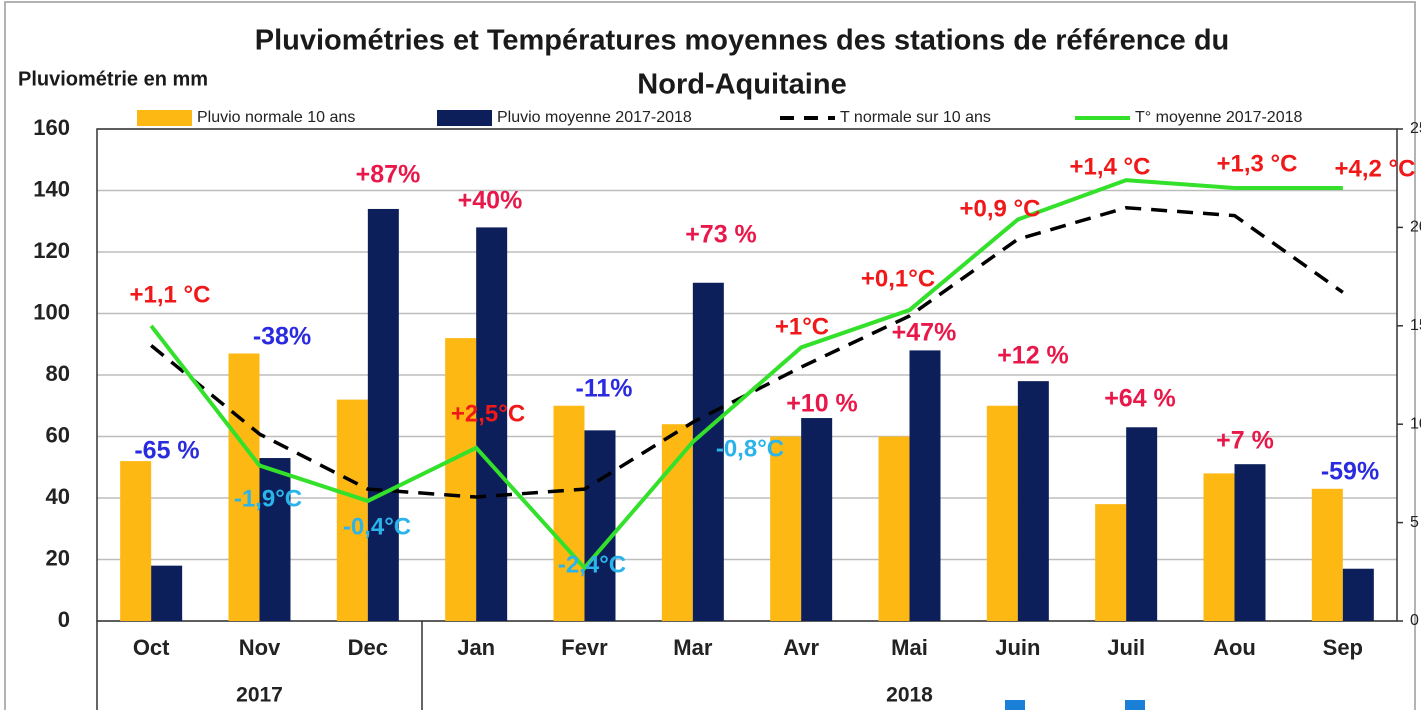  I want to click on x-tick-label: Fevr, so click(584, 647).